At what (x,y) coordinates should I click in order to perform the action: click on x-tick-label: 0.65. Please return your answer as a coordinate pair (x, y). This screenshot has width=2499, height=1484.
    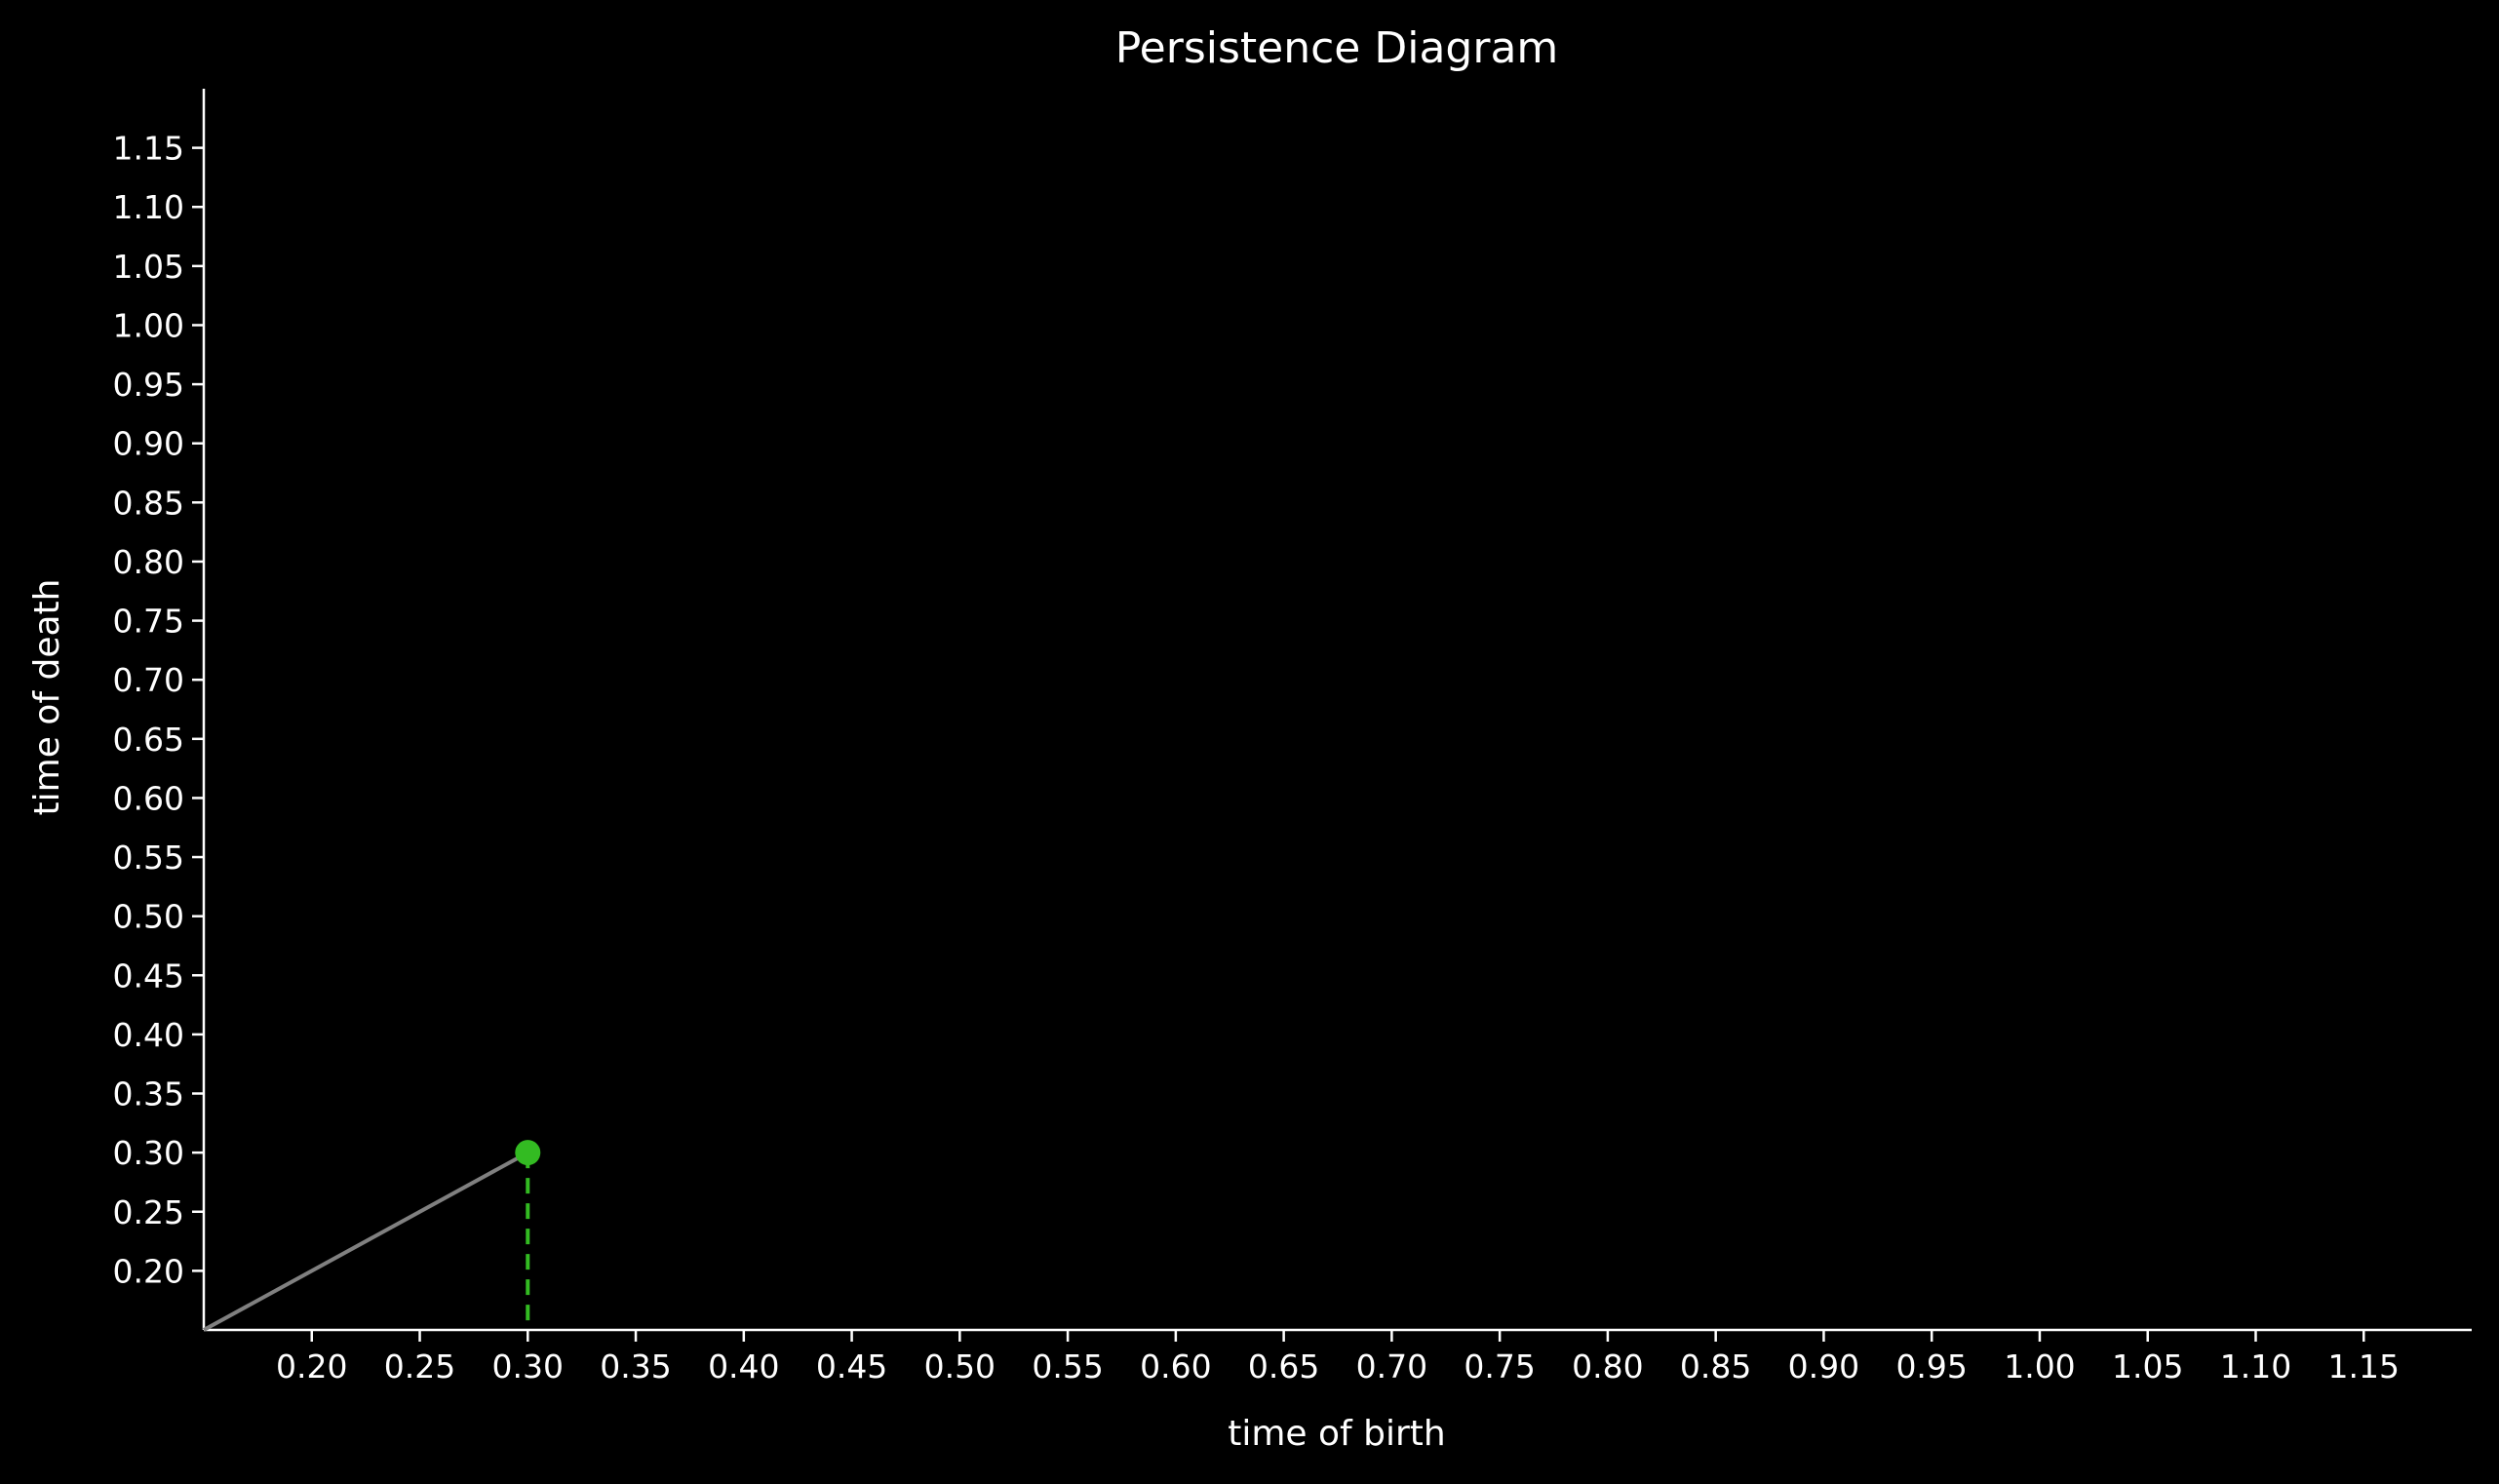
    Looking at the image, I should click on (1283, 1366).